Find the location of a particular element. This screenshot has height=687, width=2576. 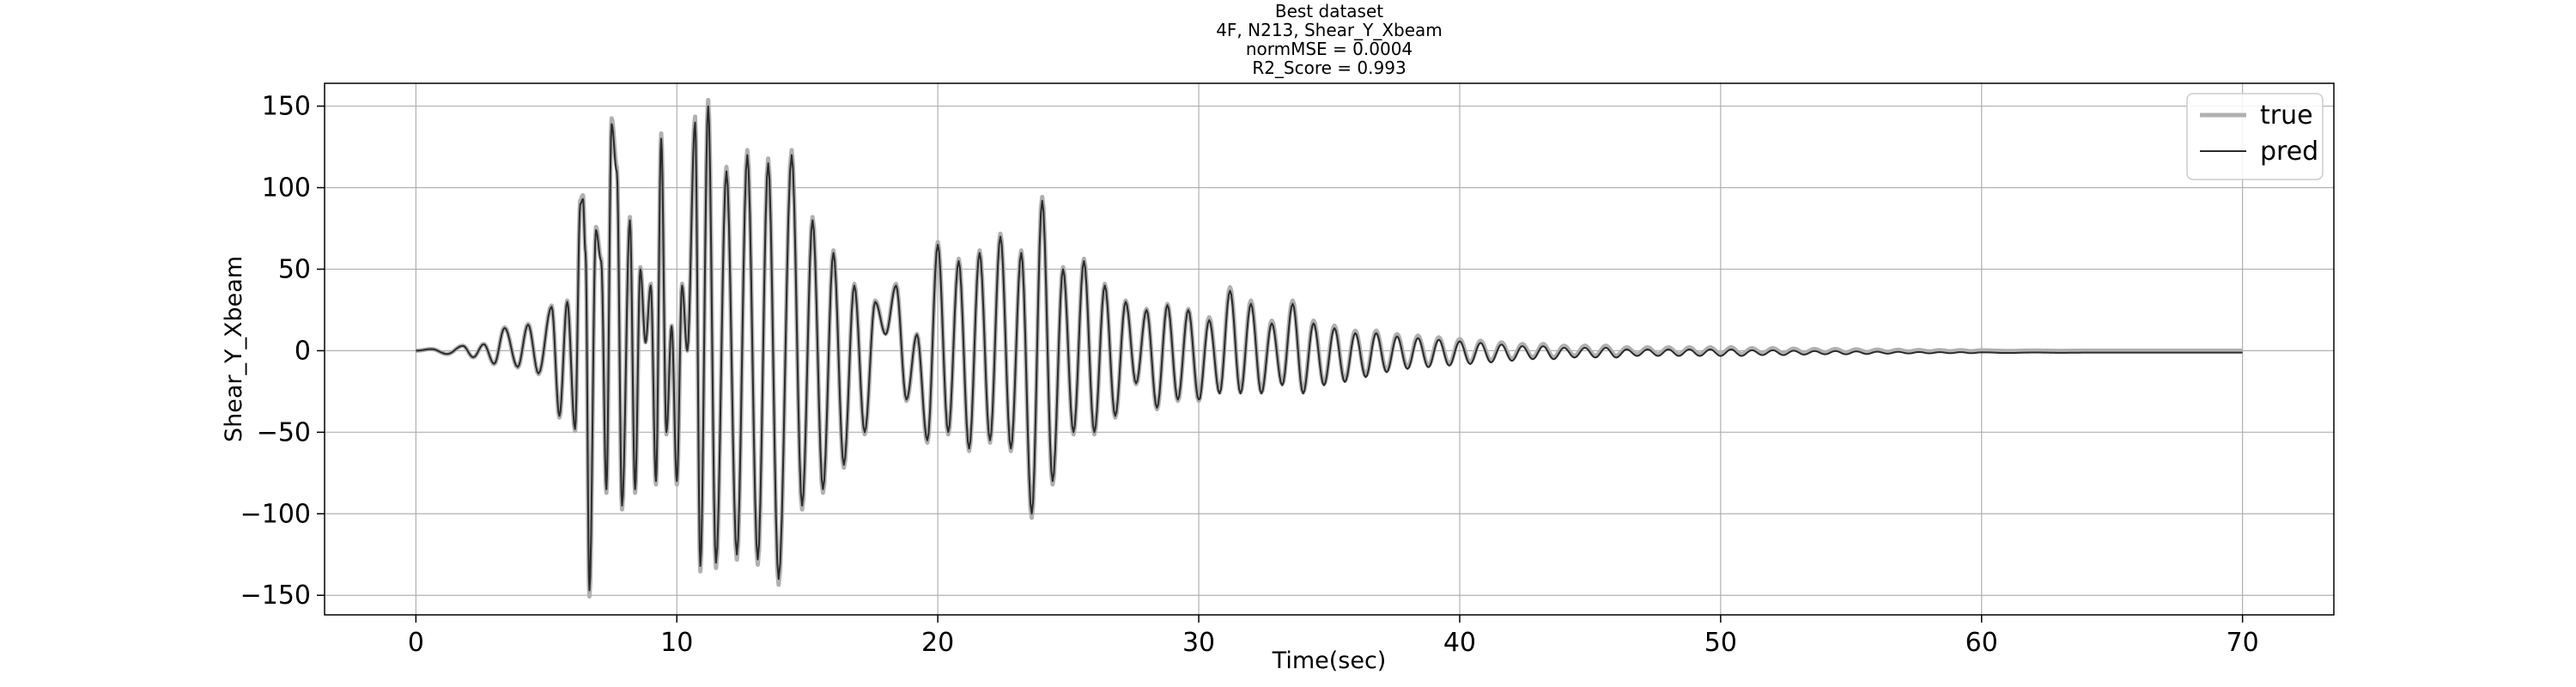

title-line: 4F, N213, Shear_Y_Xbeam is located at coordinates (1330, 30).